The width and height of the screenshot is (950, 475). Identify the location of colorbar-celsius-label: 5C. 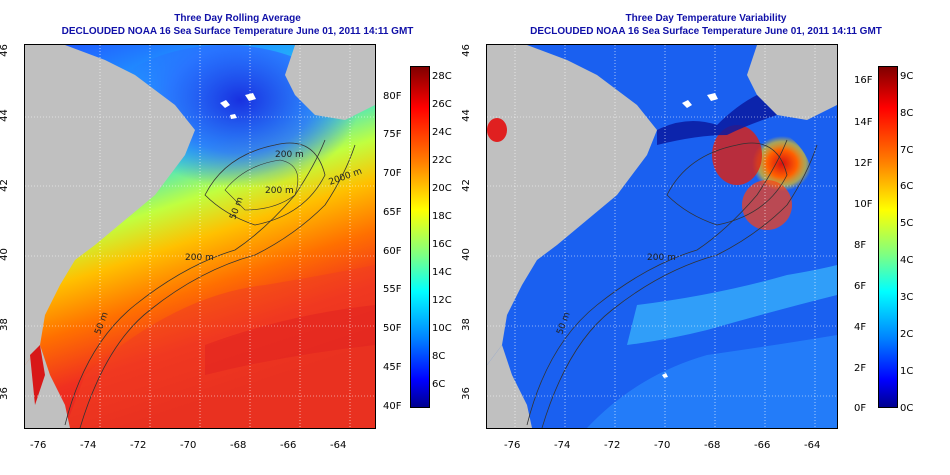
(907, 223).